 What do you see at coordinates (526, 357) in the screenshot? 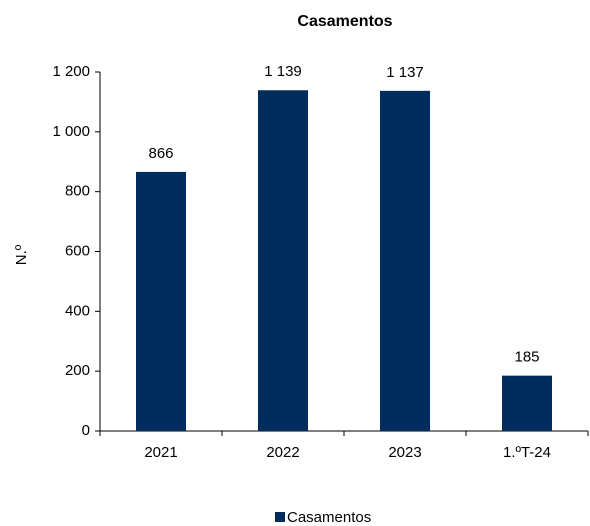
I see `value-label: 185` at bounding box center [526, 357].